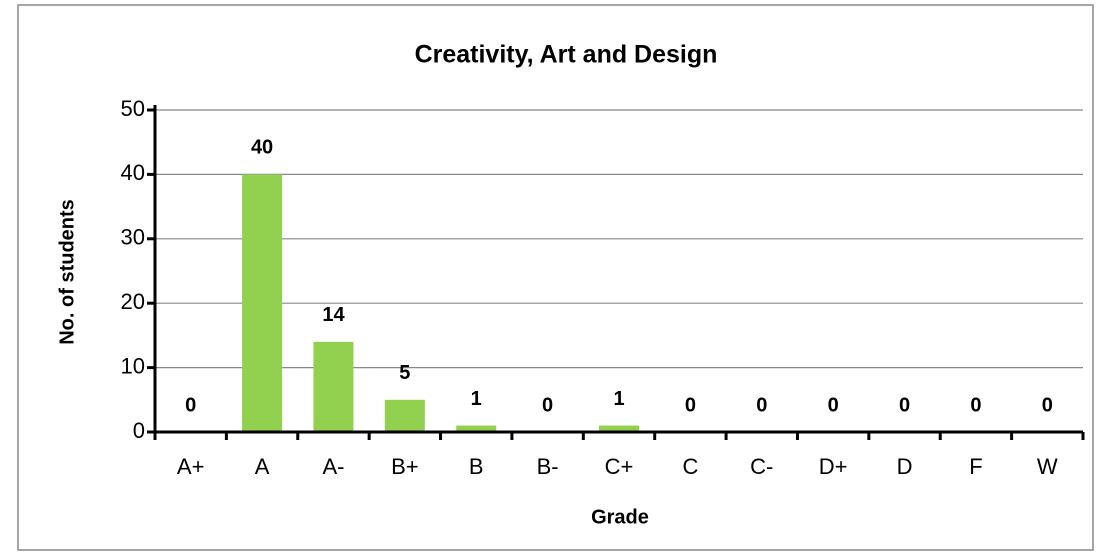 Image resolution: width=1097 pixels, height=560 pixels. I want to click on x-tick-label: D+, so click(833, 466).